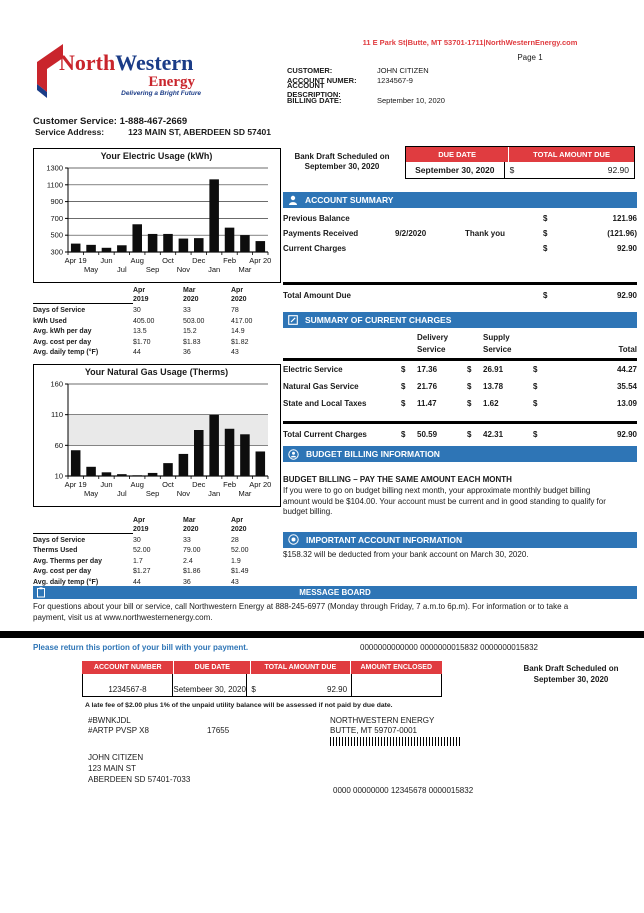 The width and height of the screenshot is (644, 913). I want to click on svg-text: Jul, so click(122, 493).